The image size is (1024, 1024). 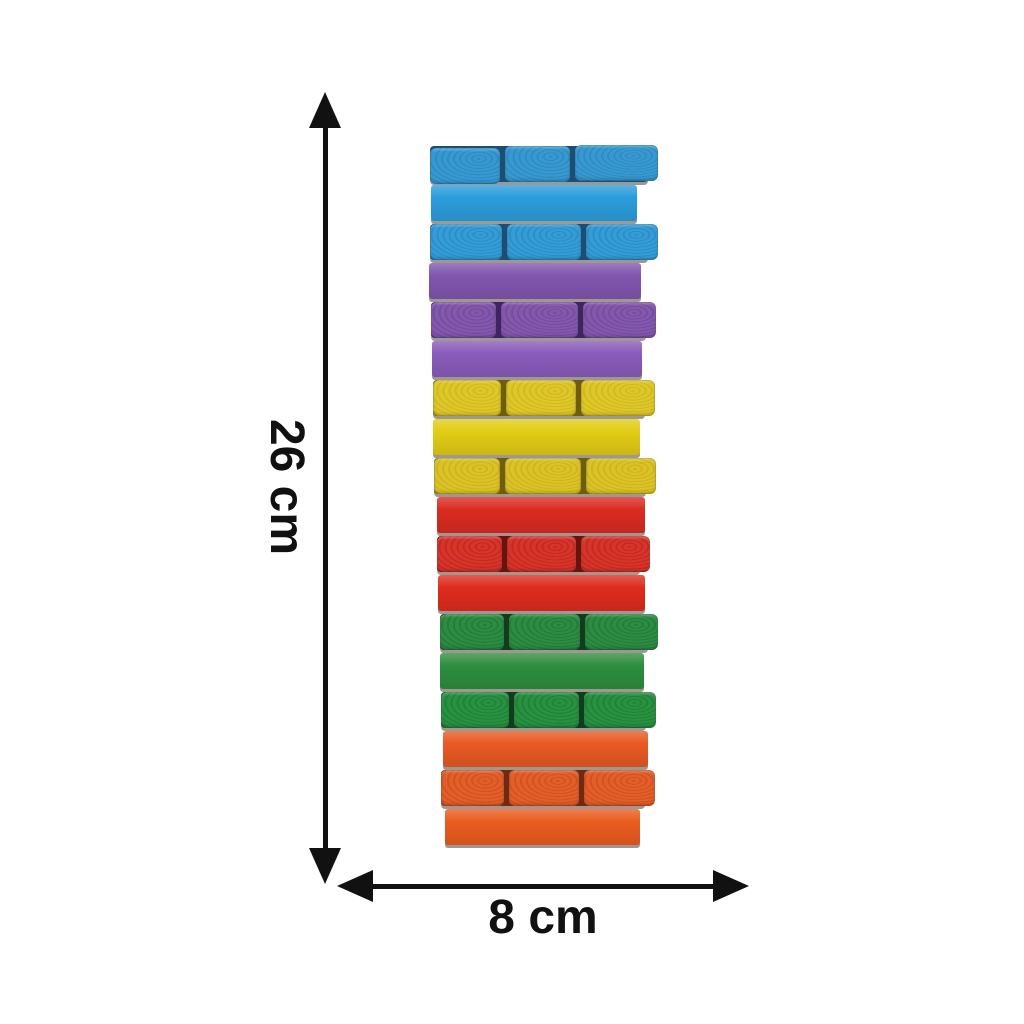 I want to click on tower-row-purple-ends, so click(x=543, y=320).